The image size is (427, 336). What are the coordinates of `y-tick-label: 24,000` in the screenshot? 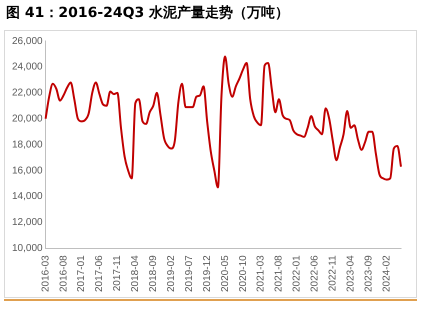 It's located at (28, 67).